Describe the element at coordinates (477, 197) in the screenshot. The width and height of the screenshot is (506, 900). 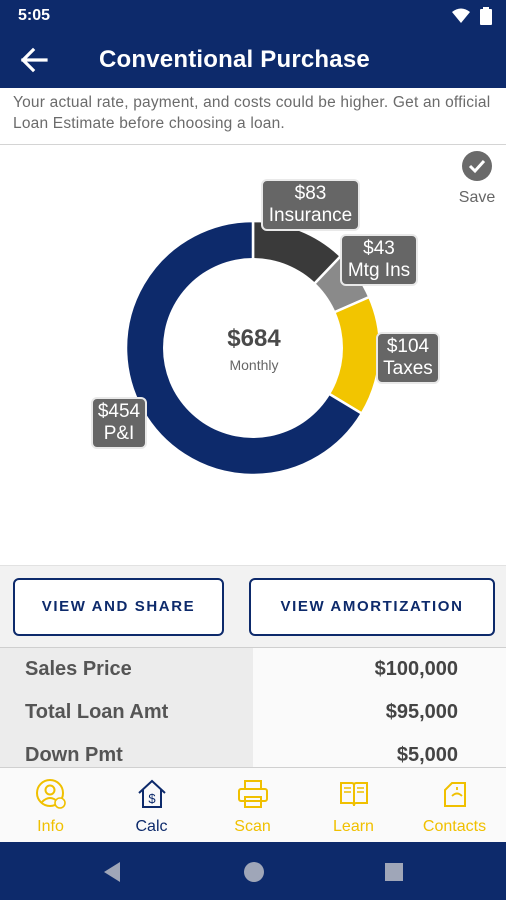
I see `save-label: Save` at that location.